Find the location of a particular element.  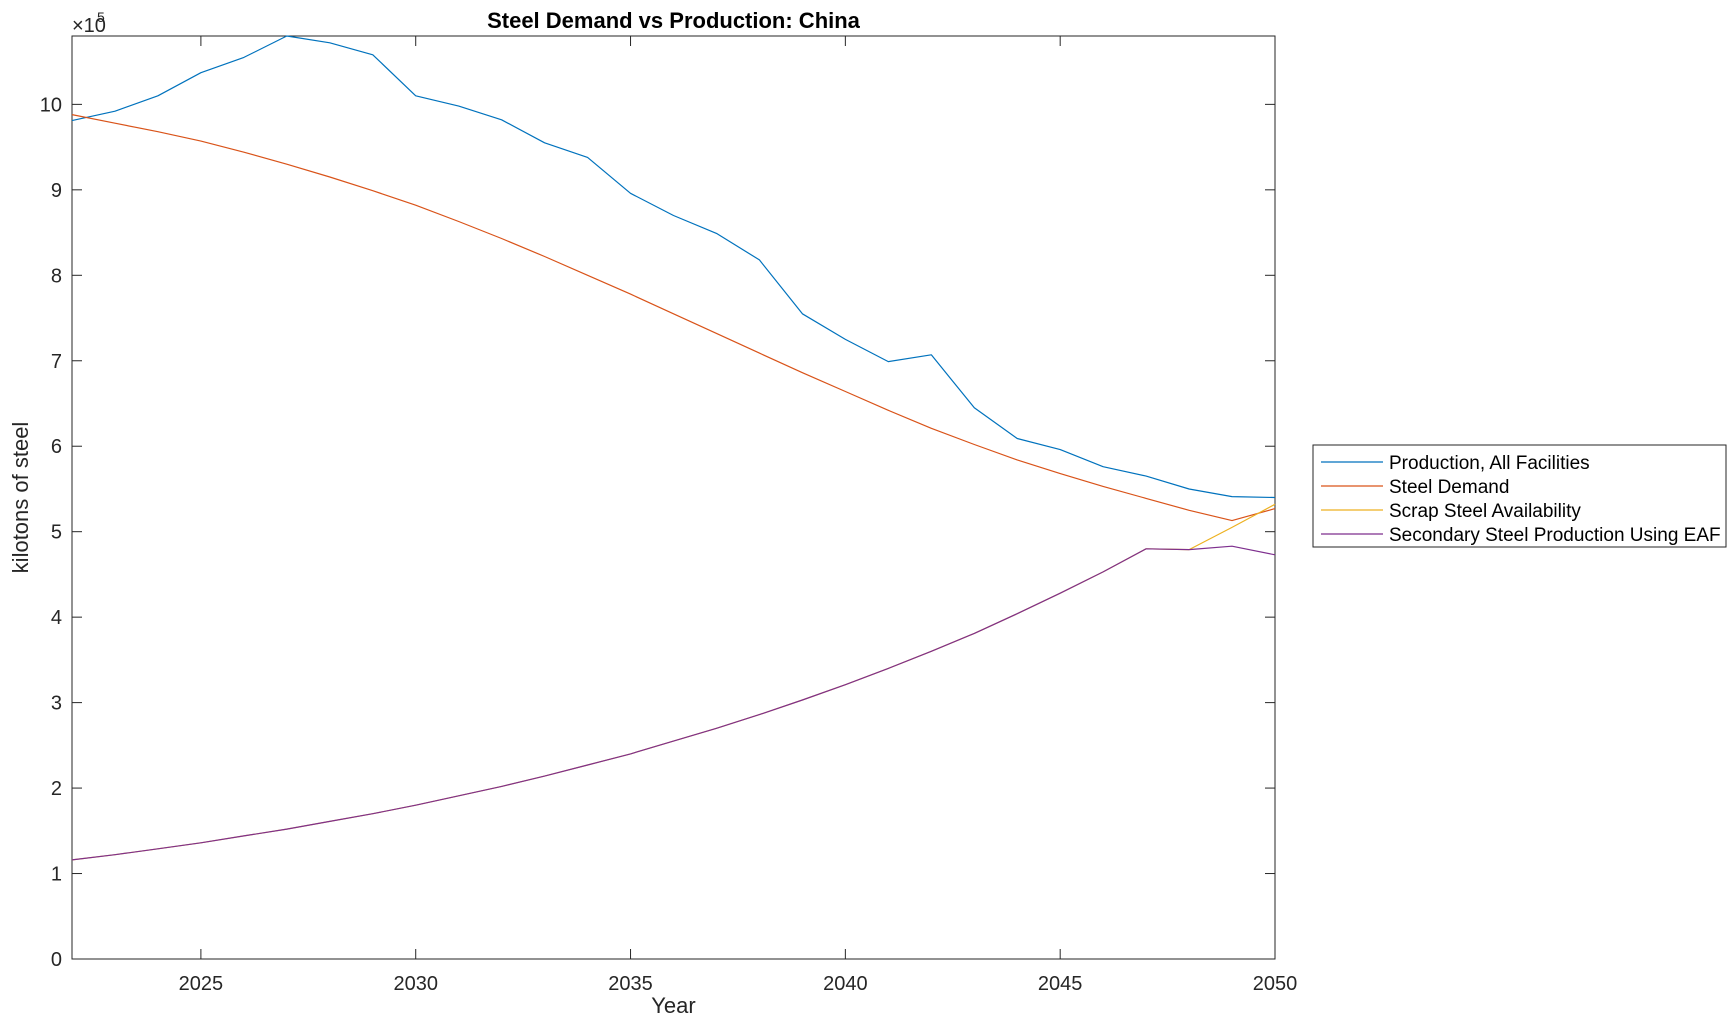

x-tick-label: 2030 is located at coordinates (415, 984).